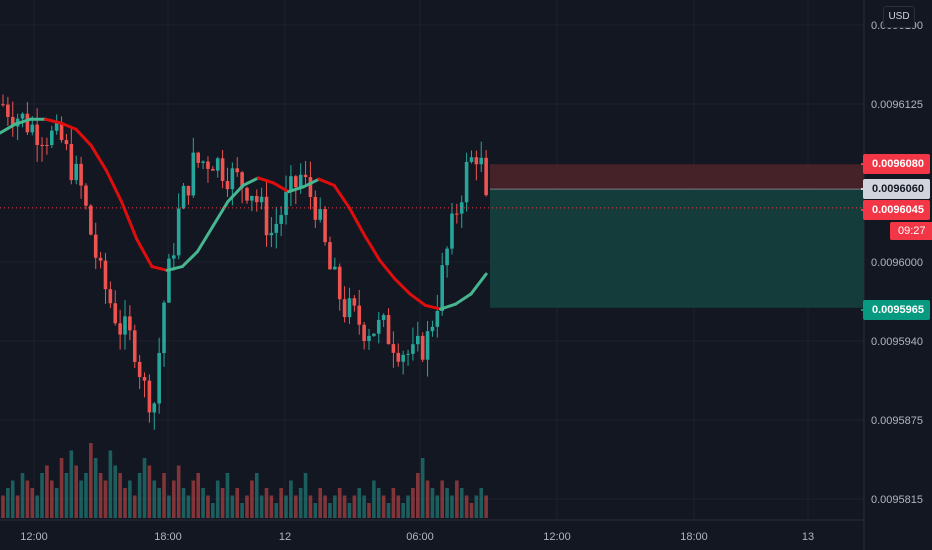 The height and width of the screenshot is (550, 932). What do you see at coordinates (897, 421) in the screenshot?
I see `y-tick-label: 0.0095875` at bounding box center [897, 421].